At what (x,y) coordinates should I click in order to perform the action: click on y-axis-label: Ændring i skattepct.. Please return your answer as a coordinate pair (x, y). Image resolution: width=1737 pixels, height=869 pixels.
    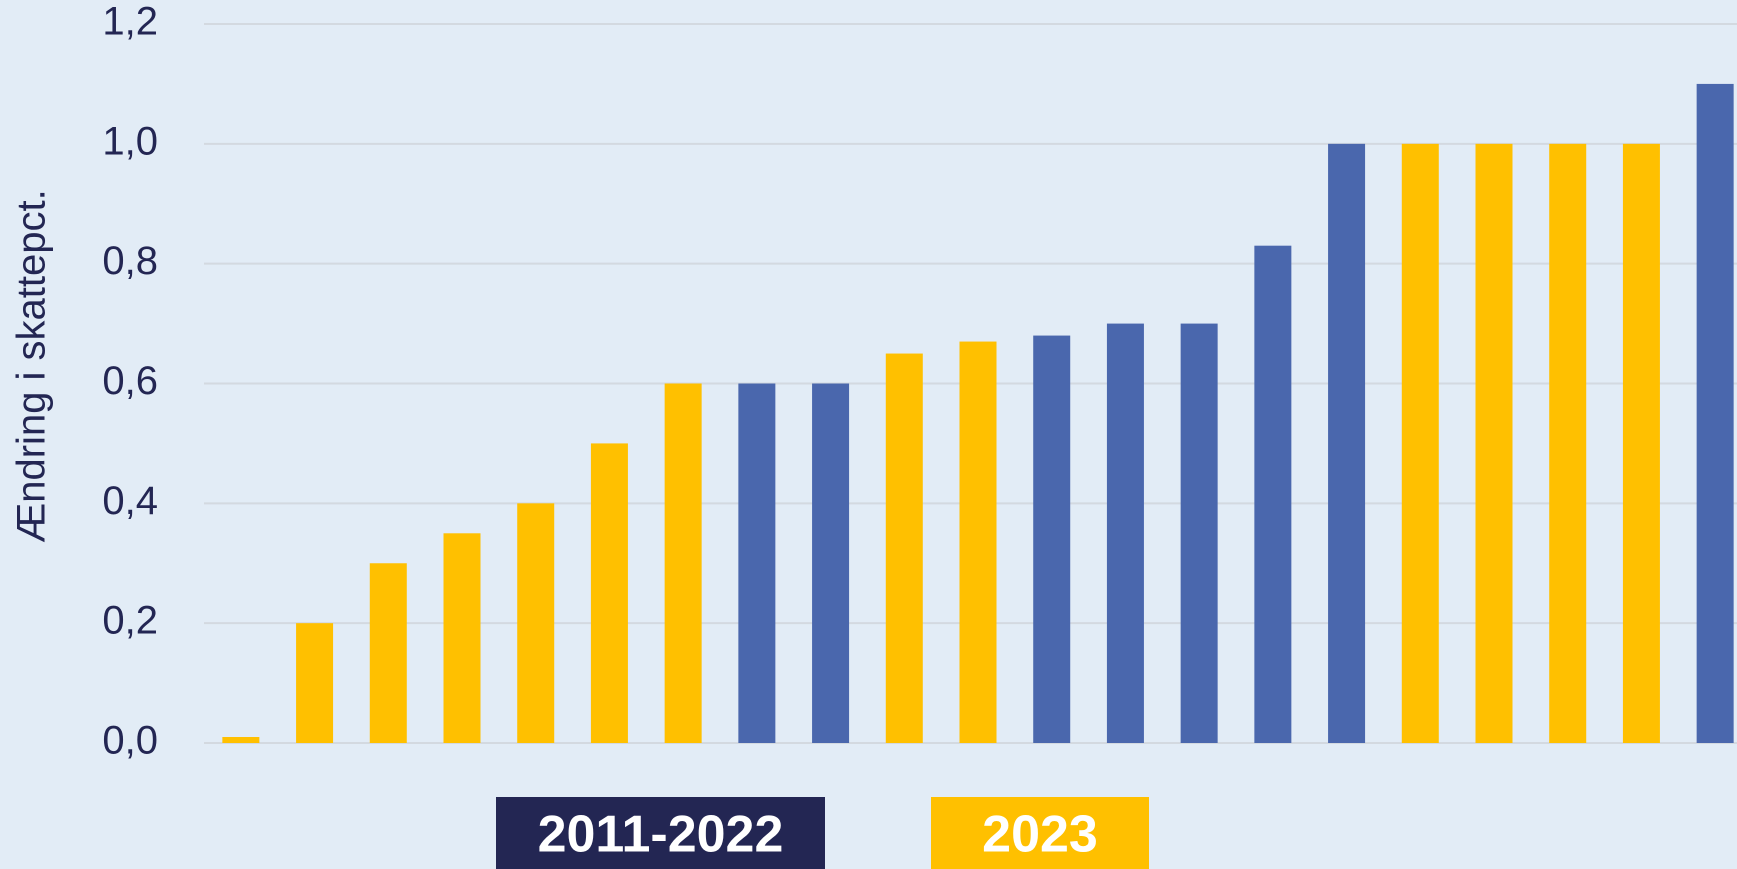
    Looking at the image, I should click on (32, 366).